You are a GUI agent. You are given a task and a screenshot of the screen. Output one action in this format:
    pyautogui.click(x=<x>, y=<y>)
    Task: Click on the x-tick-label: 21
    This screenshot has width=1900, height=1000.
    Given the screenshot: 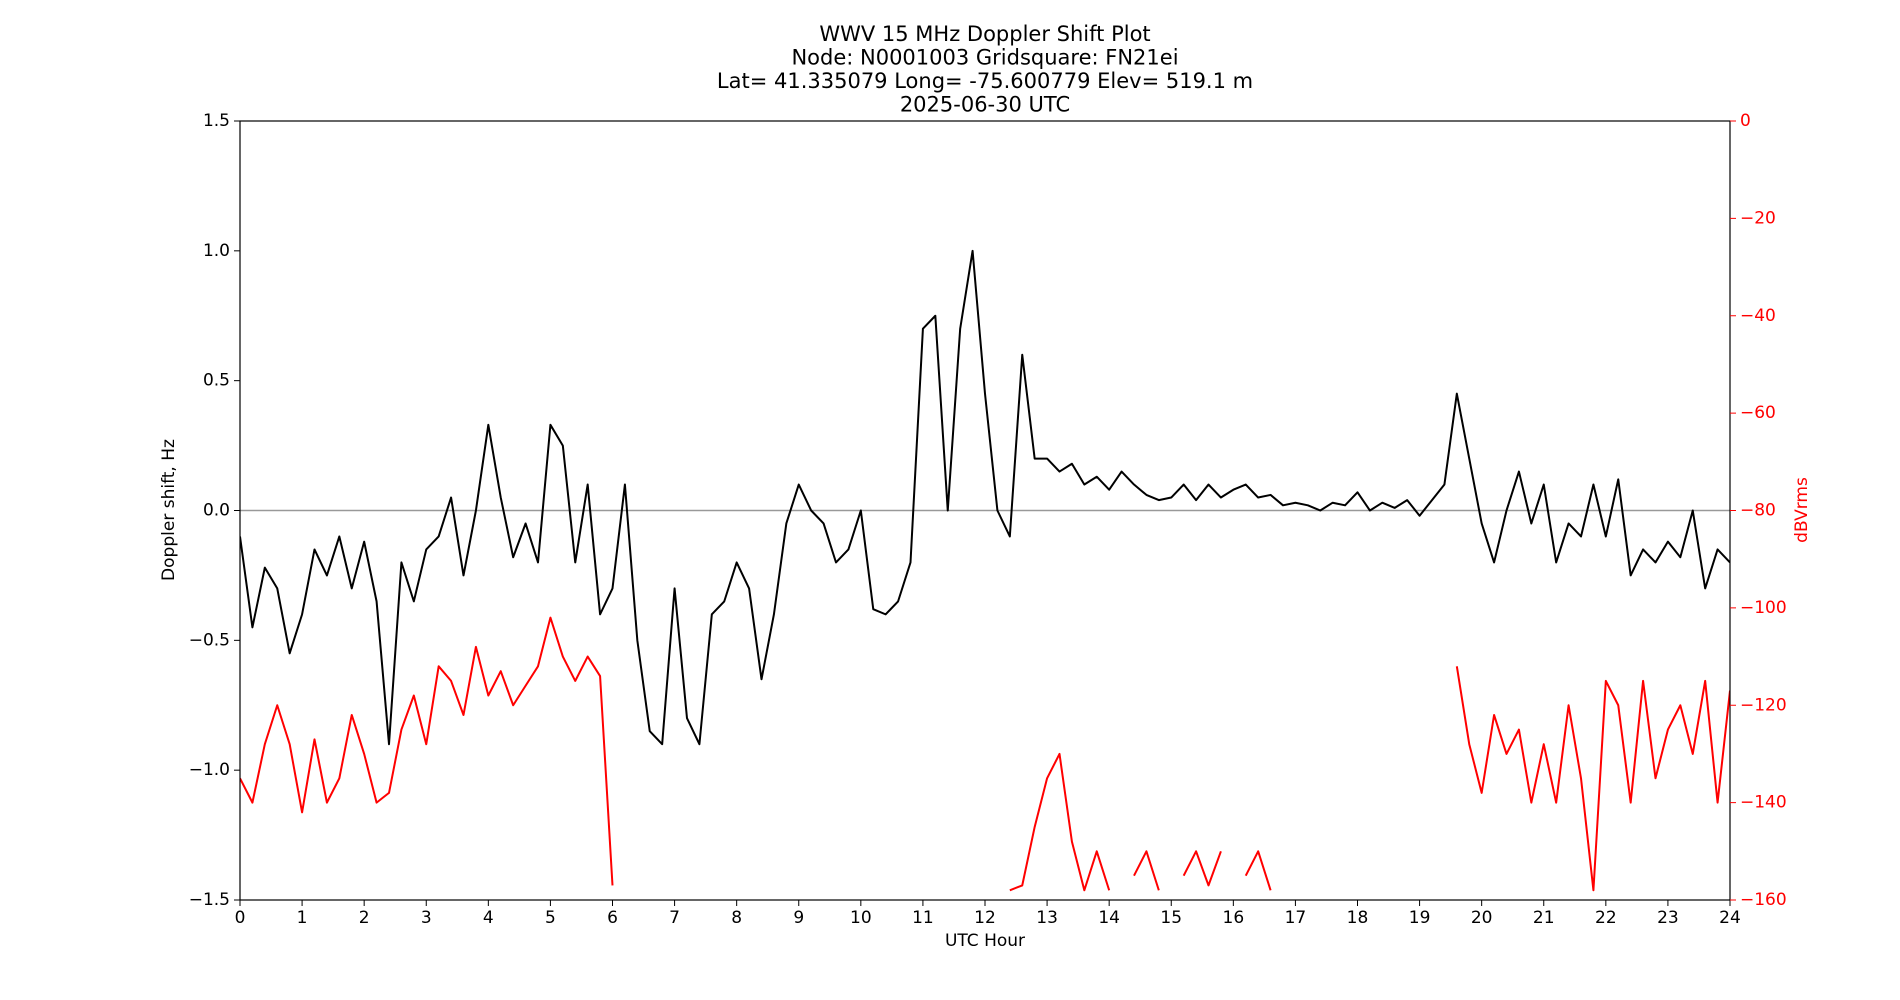 What is the action you would take?
    pyautogui.click(x=1544, y=918)
    